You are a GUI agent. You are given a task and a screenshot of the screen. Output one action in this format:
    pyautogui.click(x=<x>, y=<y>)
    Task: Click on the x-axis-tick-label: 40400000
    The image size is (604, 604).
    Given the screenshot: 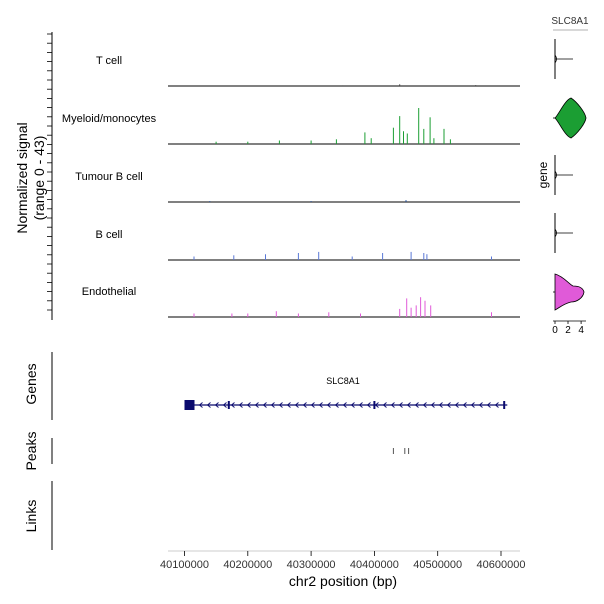 What is the action you would take?
    pyautogui.click(x=374, y=565)
    